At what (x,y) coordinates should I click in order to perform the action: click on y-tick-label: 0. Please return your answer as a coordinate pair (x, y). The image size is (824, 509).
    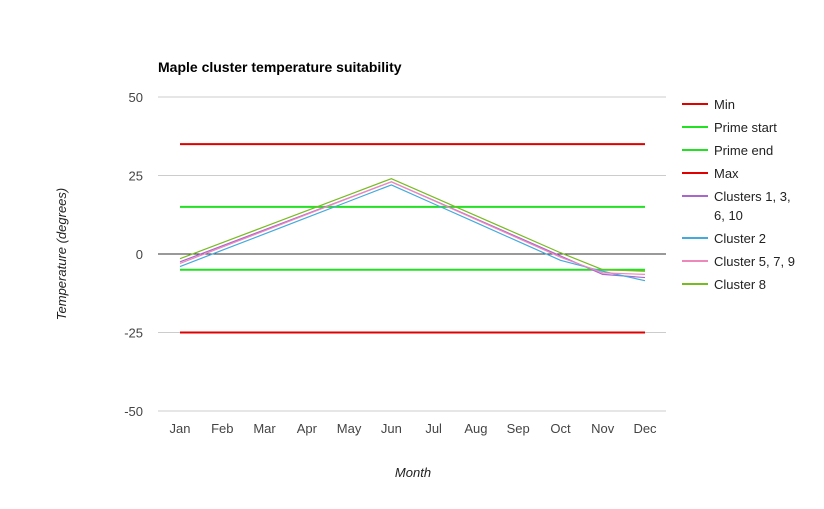
    Looking at the image, I should click on (139, 254).